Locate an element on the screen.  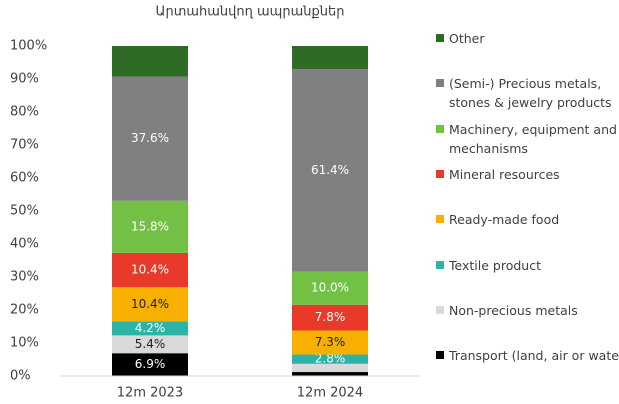
data-label: 4.2% is located at coordinates (150, 328).